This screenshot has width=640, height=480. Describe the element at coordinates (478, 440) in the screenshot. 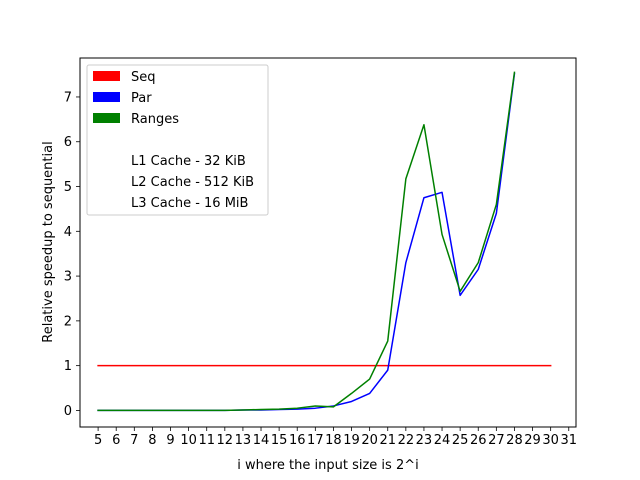

I see `x-tick-label: 26` at that location.